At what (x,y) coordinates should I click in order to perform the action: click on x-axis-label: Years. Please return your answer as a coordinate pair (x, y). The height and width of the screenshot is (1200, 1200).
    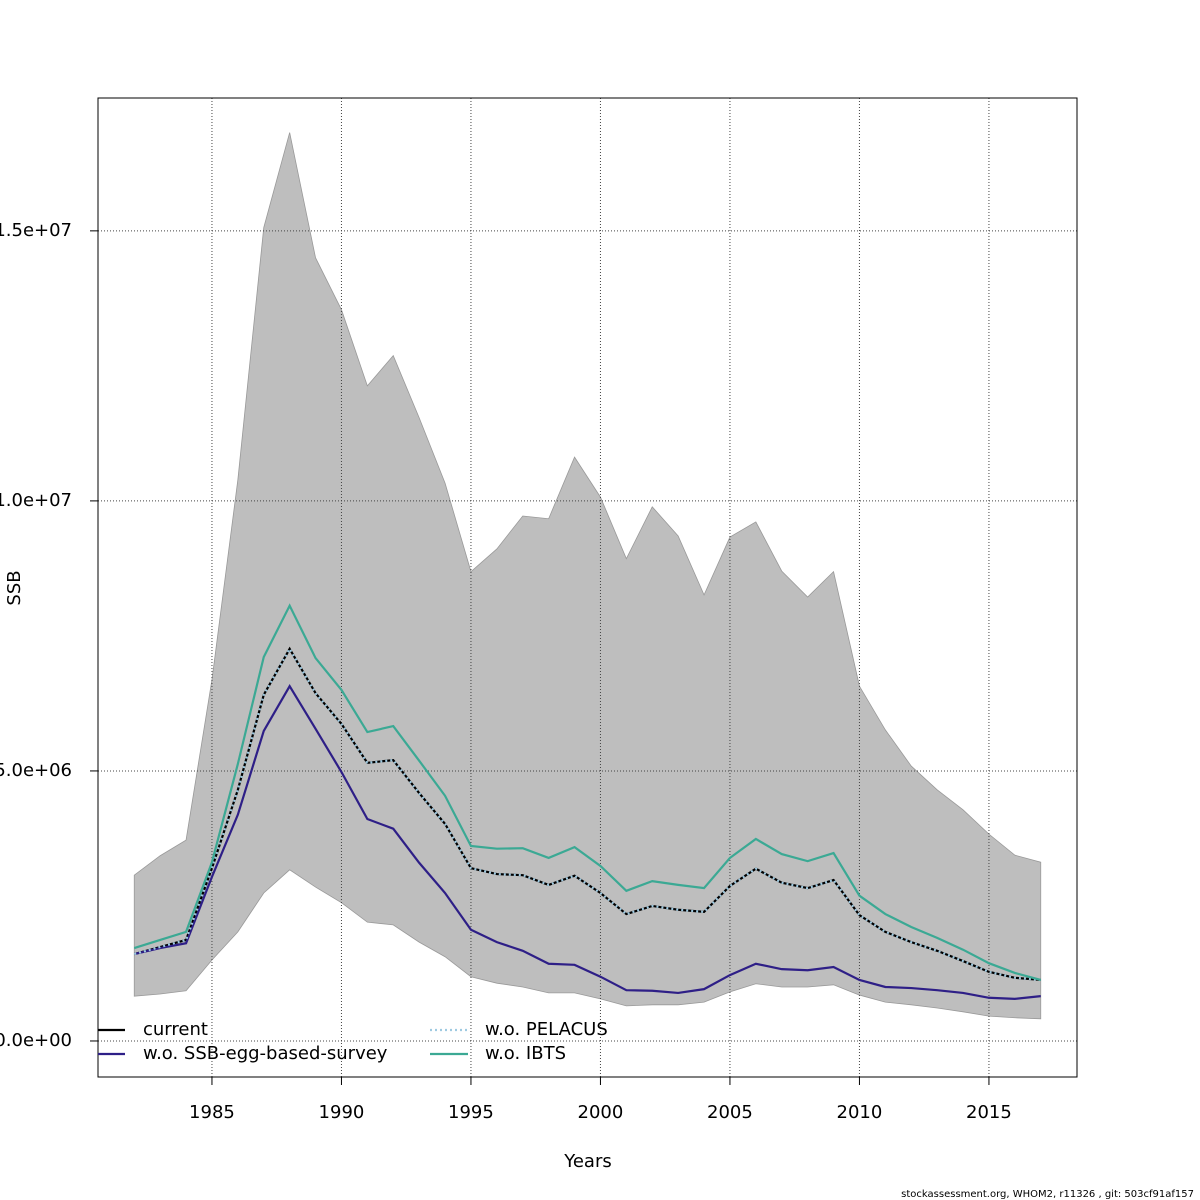
    Looking at the image, I should click on (587, 1161).